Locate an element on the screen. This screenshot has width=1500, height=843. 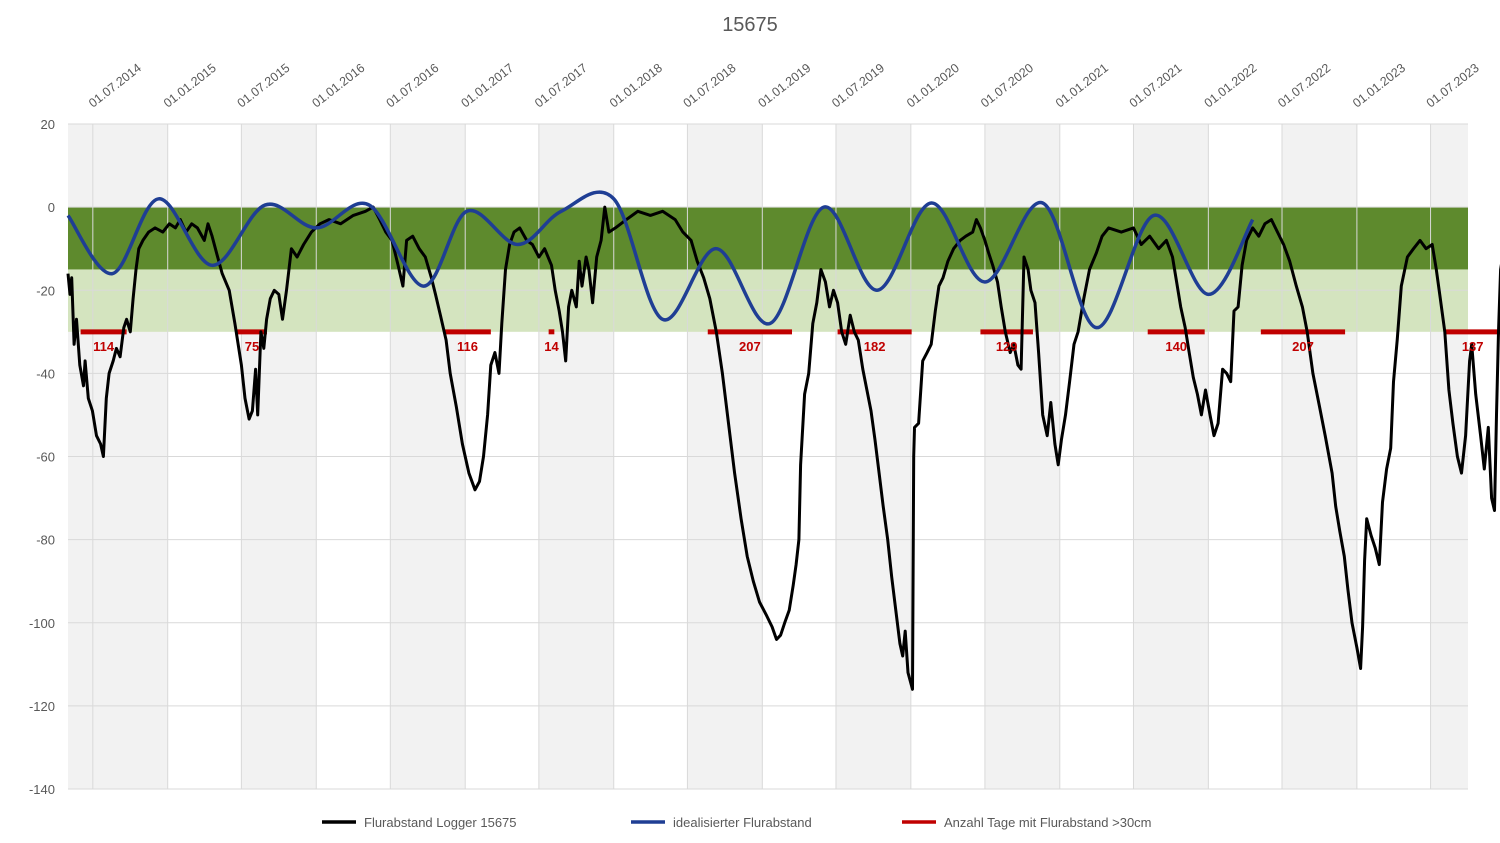
y-tick-label: 20 is located at coordinates (48, 124).